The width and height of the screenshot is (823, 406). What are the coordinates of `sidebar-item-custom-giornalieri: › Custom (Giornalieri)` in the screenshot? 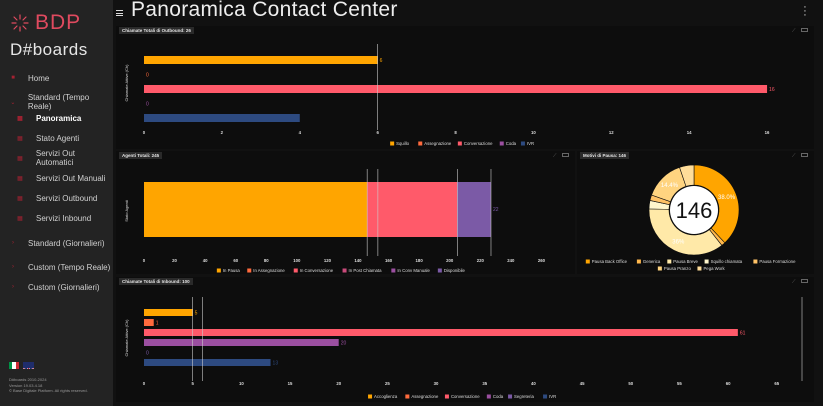 It's located at (56, 287).